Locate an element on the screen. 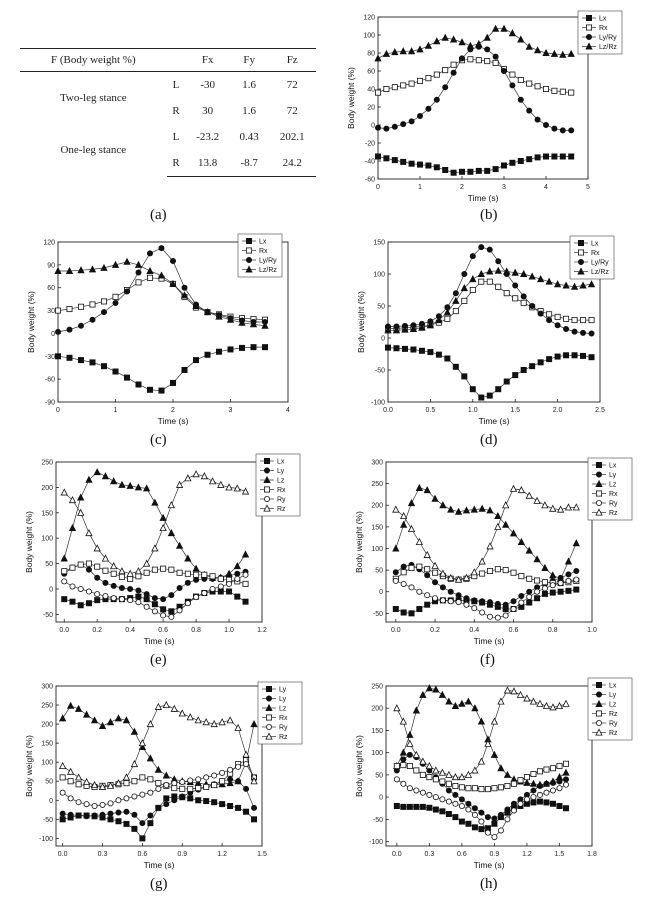 Image resolution: width=665 pixels, height=900 pixels. plot-frame is located at coordinates (489, 542).